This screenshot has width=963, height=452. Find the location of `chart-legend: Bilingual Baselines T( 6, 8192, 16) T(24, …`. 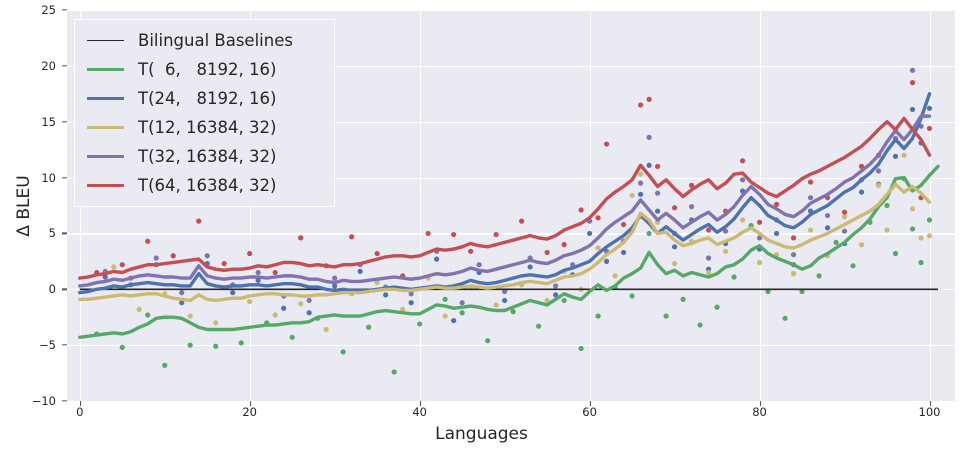

chart-legend: Bilingual Baselines T( 6, 8192, 16) T(24, … is located at coordinates (204, 113).